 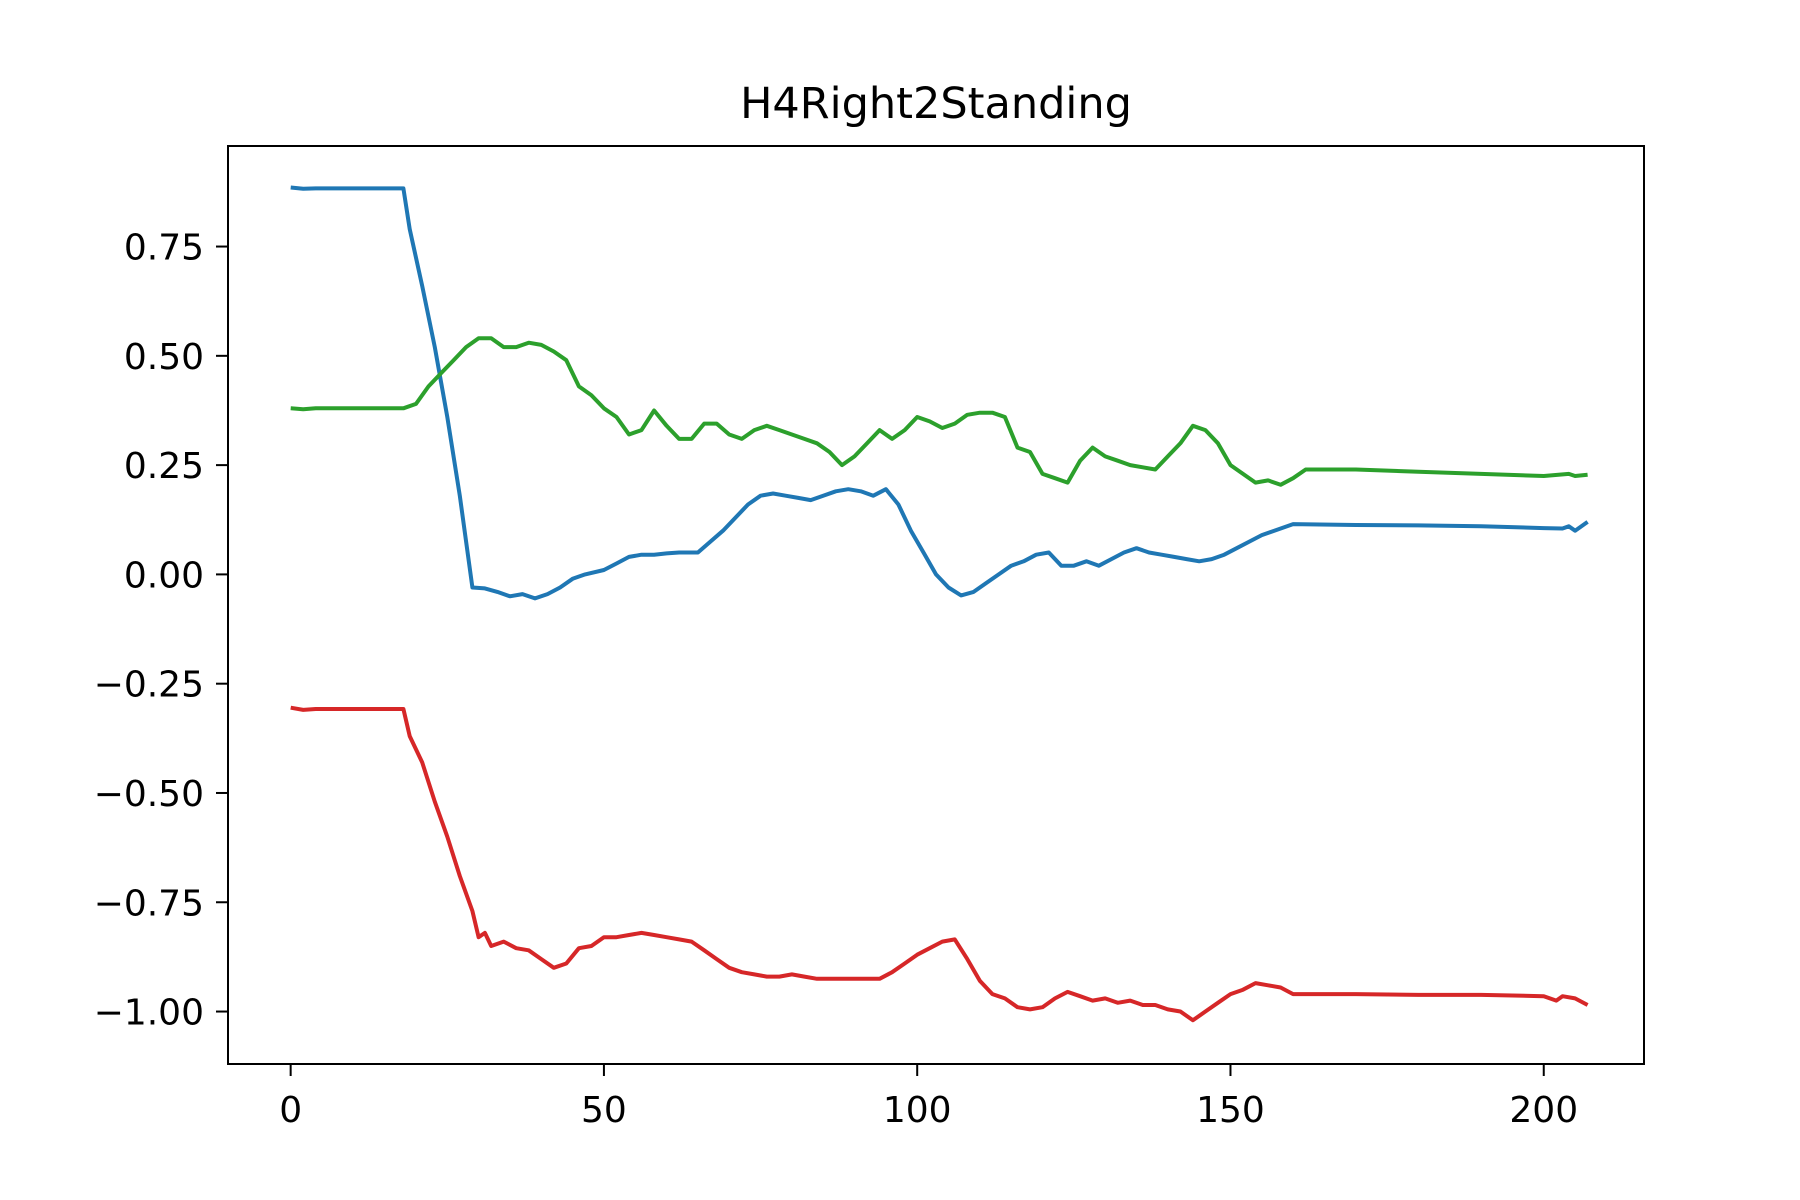 What do you see at coordinates (149, 903) in the screenshot?
I see `y-tick-label: −0.75` at bounding box center [149, 903].